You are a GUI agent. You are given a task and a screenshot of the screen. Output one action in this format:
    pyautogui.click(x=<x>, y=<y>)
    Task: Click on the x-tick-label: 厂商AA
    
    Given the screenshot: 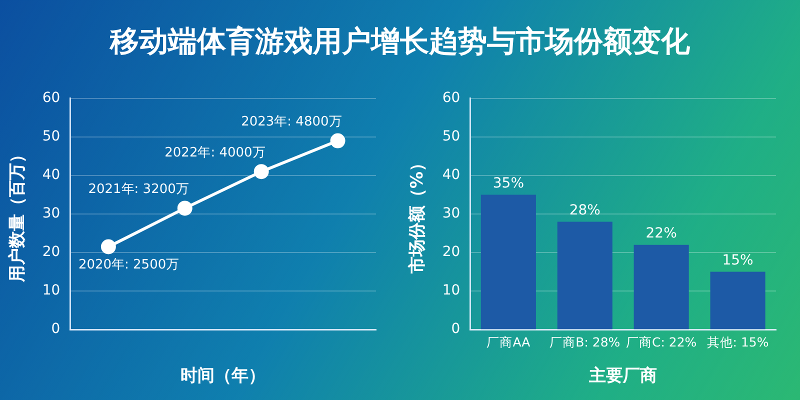 What is the action you would take?
    pyautogui.click(x=508, y=342)
    